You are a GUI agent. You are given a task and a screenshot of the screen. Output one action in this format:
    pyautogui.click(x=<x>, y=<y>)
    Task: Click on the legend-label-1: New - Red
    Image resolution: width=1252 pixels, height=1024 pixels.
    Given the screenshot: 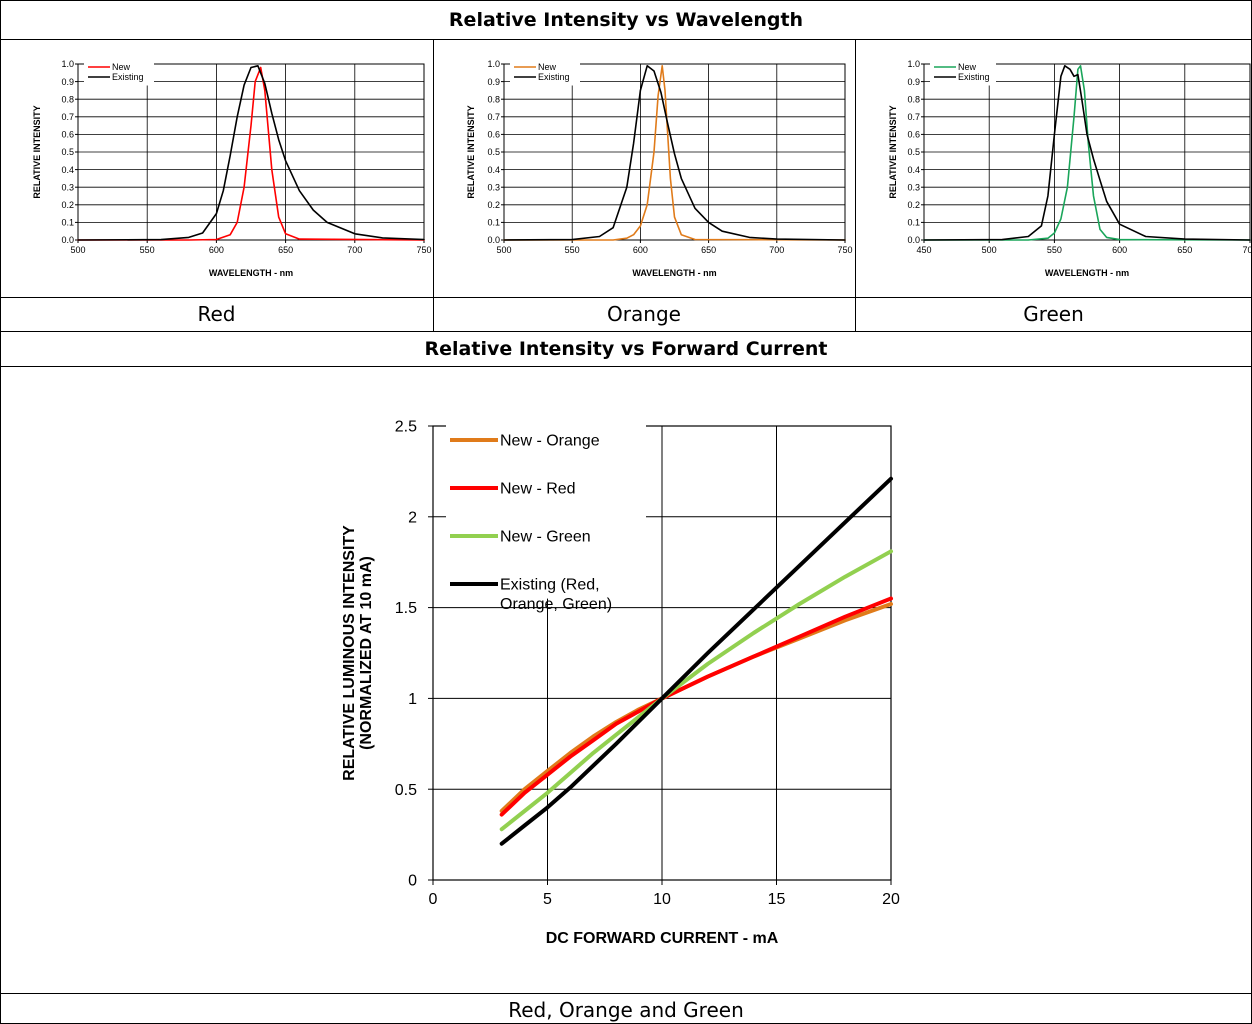 What is the action you would take?
    pyautogui.click(x=538, y=489)
    